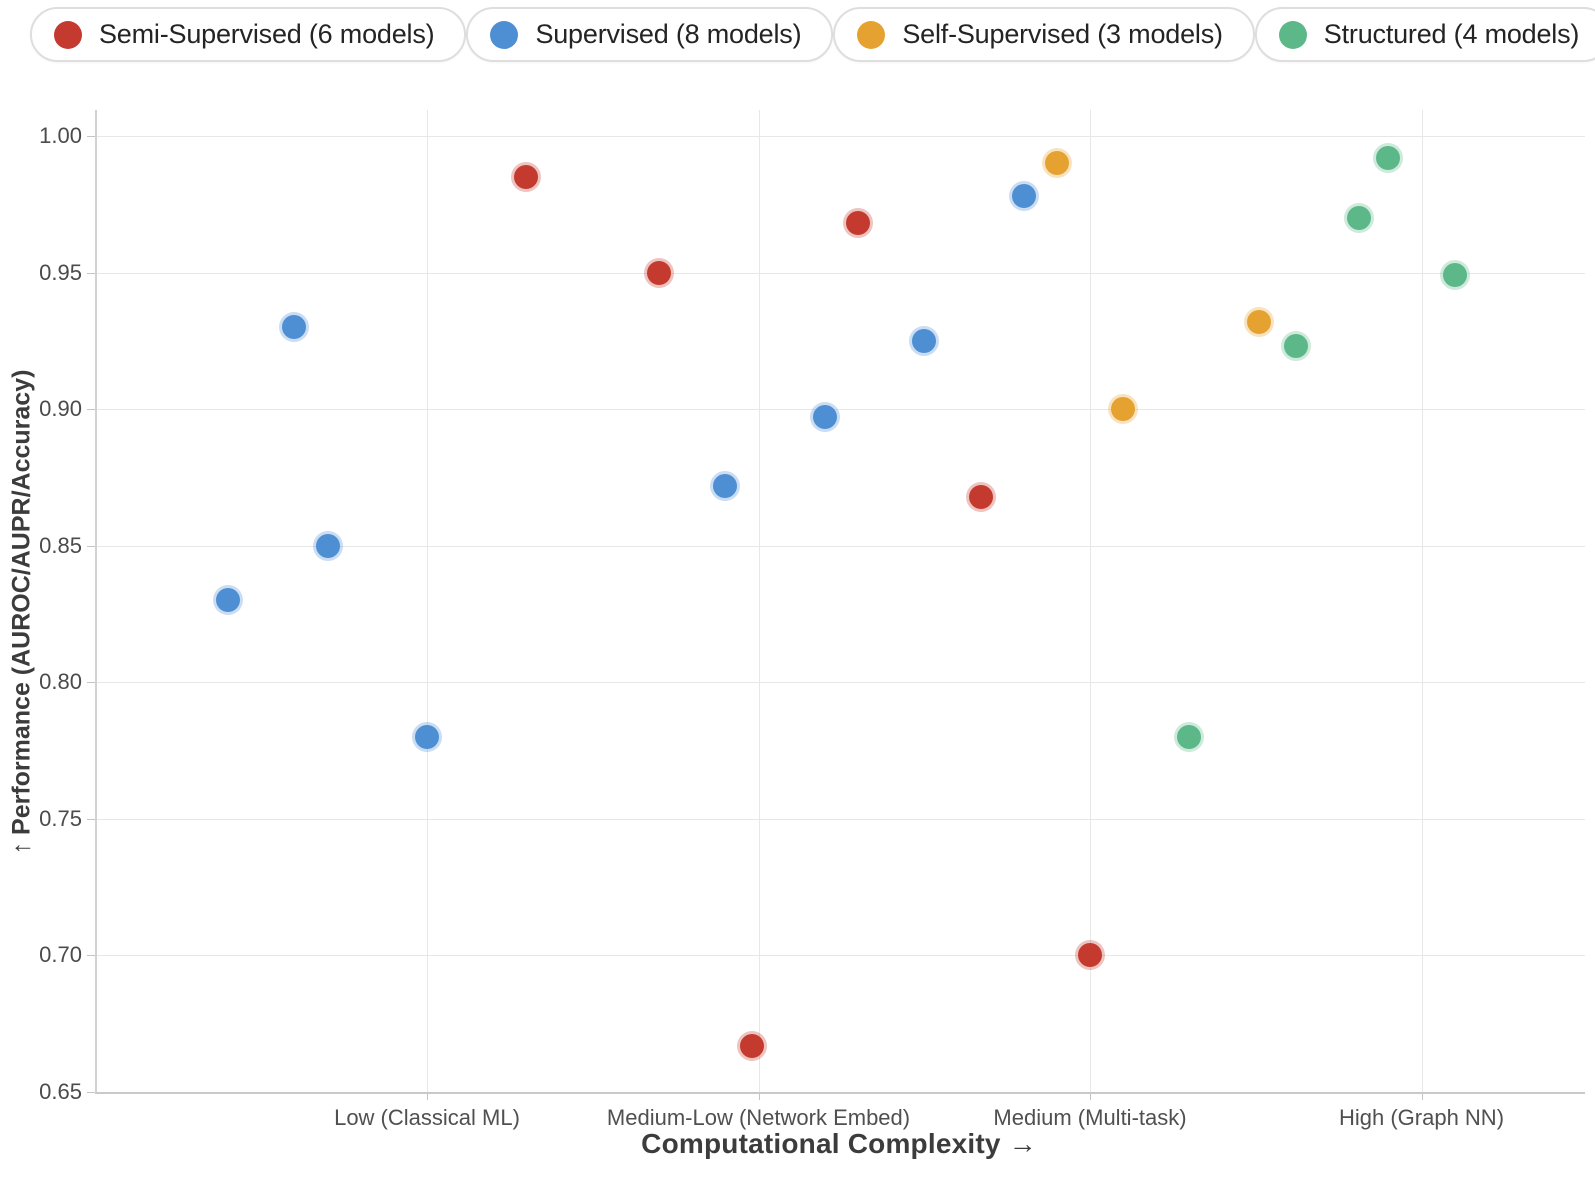  Describe the element at coordinates (60, 682) in the screenshot. I see `y-tick-label: 0.80` at that location.